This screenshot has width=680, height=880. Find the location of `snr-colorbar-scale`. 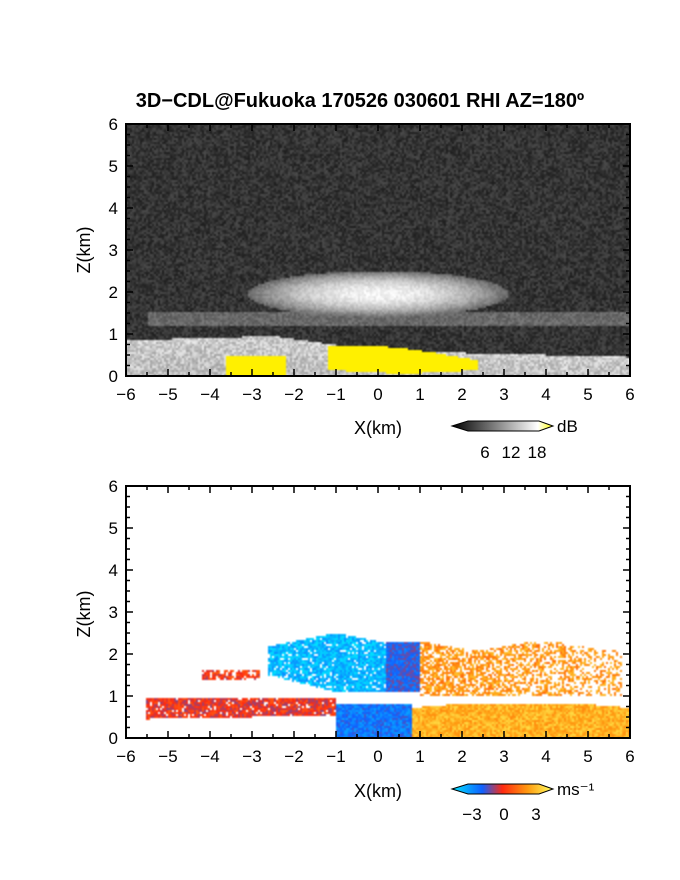

snr-colorbar-scale is located at coordinates (502, 426).